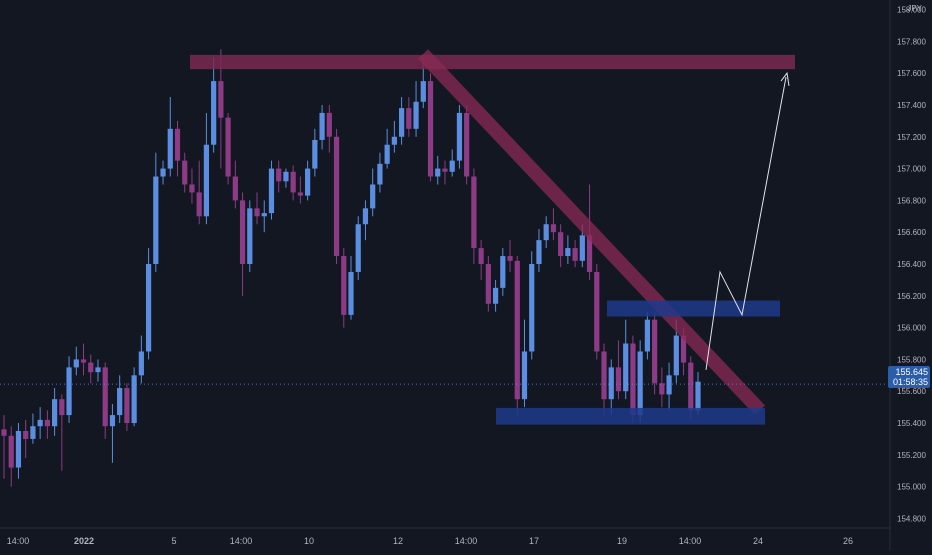 Image resolution: width=932 pixels, height=555 pixels. What do you see at coordinates (910, 382) in the screenshot?
I see `bar-countdown: 01:58:35` at bounding box center [910, 382].